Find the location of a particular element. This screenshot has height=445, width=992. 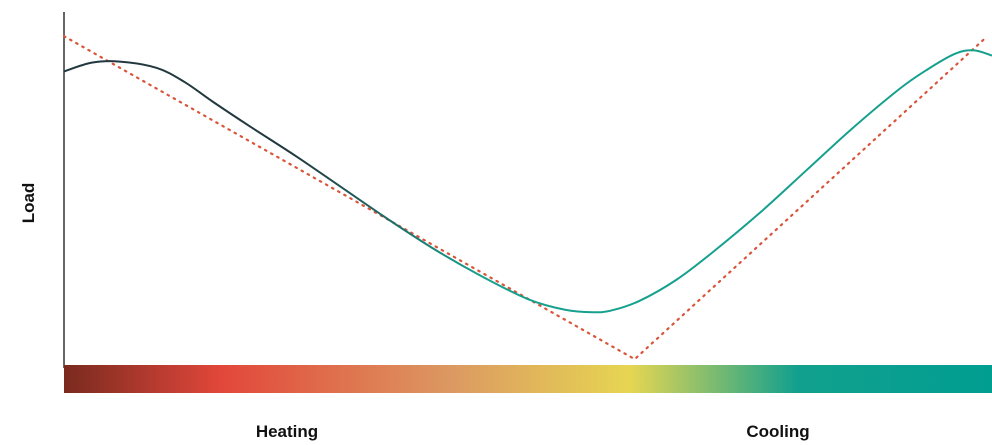

band-label-cooling: Cooling is located at coordinates (777, 431).